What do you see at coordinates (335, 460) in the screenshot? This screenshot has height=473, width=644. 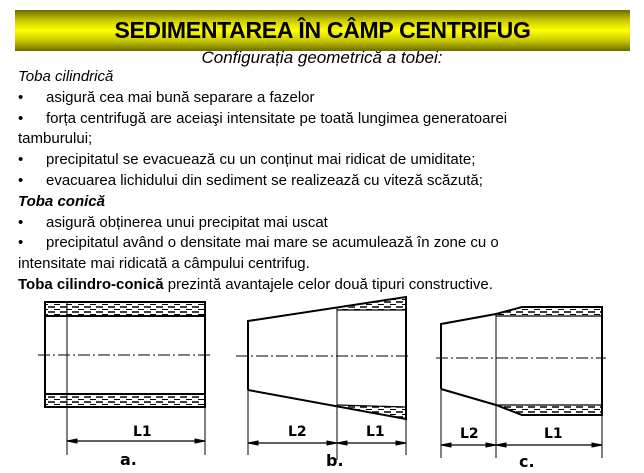 I see `figure-label-b: b.` at bounding box center [335, 460].